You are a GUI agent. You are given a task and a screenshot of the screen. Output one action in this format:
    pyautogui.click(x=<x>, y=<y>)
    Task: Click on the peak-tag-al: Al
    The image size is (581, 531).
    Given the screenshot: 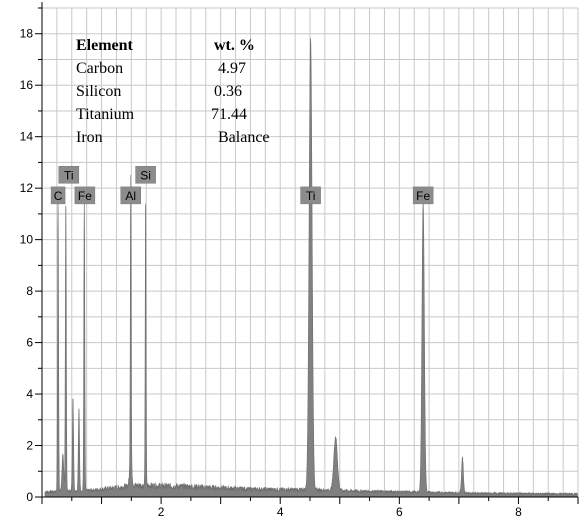 What is the action you would take?
    pyautogui.click(x=130, y=195)
    